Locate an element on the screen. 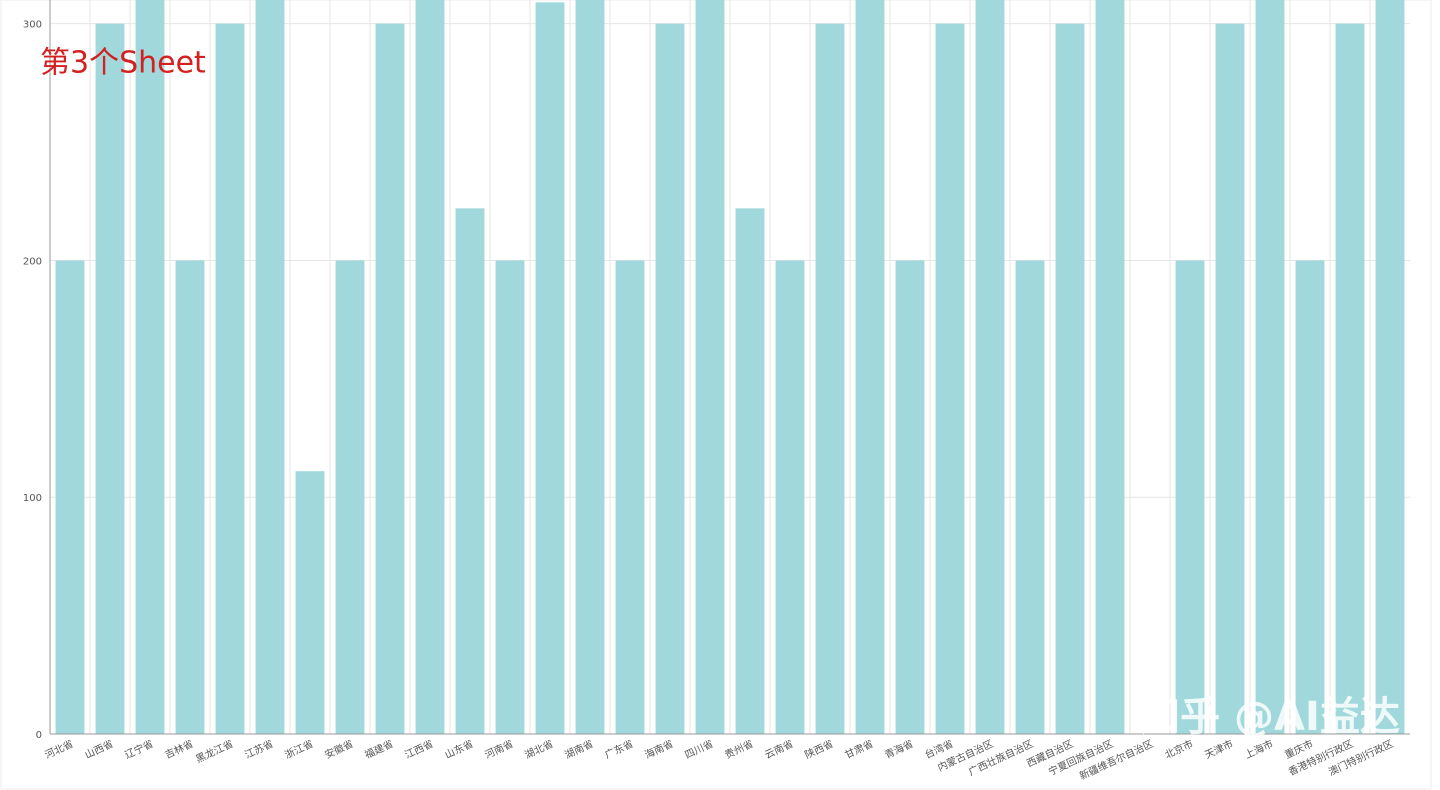  x-tick-label: 天津市 is located at coordinates (1219, 749).